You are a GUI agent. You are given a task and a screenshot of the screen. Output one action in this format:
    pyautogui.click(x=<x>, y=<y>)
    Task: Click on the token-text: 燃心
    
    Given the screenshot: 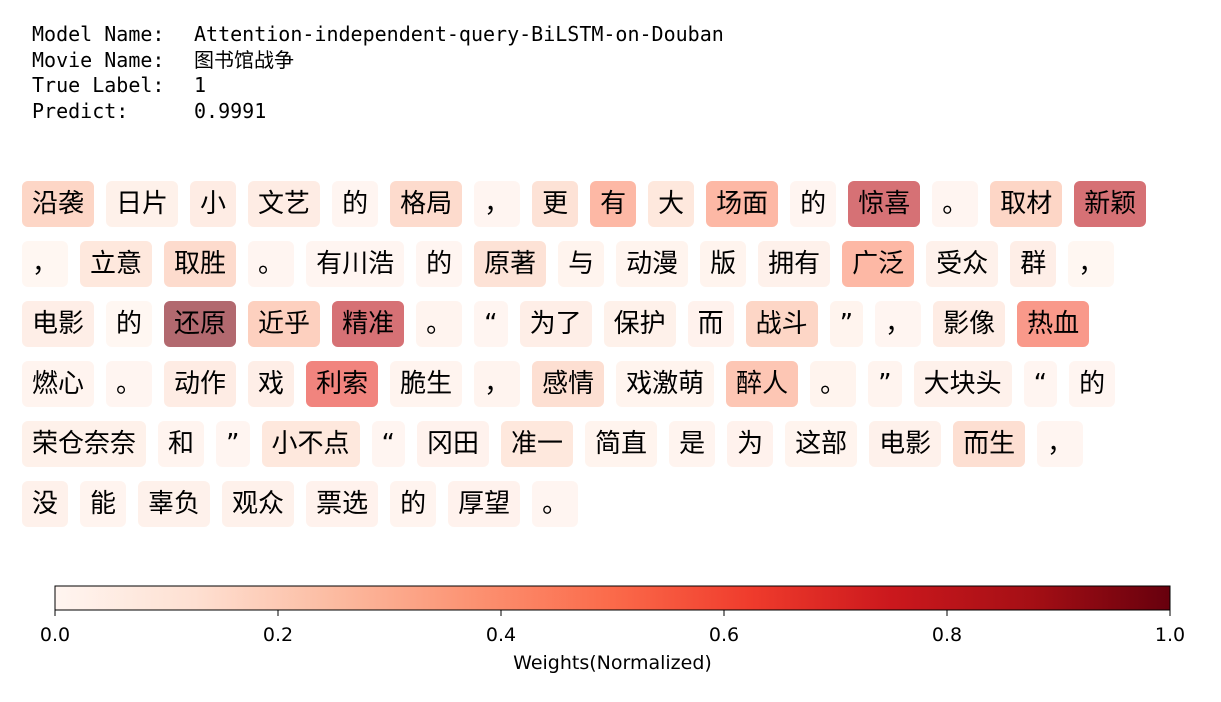 What is the action you would take?
    pyautogui.click(x=58, y=384)
    